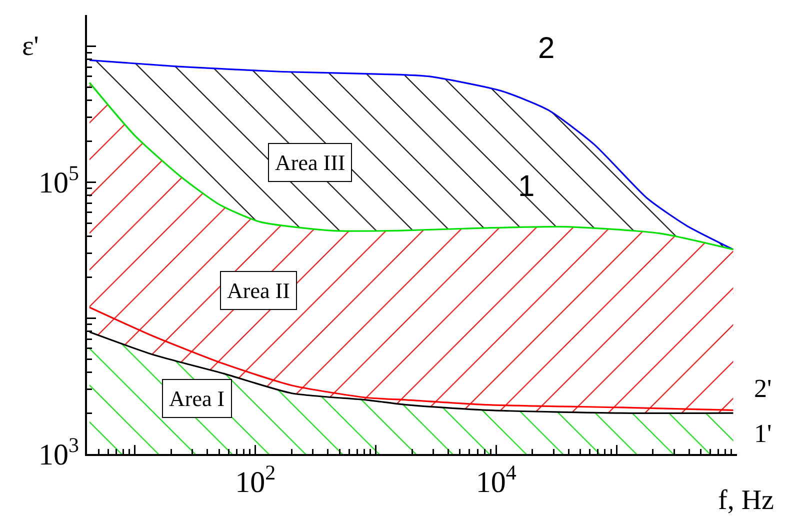 The width and height of the screenshot is (789, 527). What do you see at coordinates (526, 186) in the screenshot?
I see `series-label: 1` at bounding box center [526, 186].